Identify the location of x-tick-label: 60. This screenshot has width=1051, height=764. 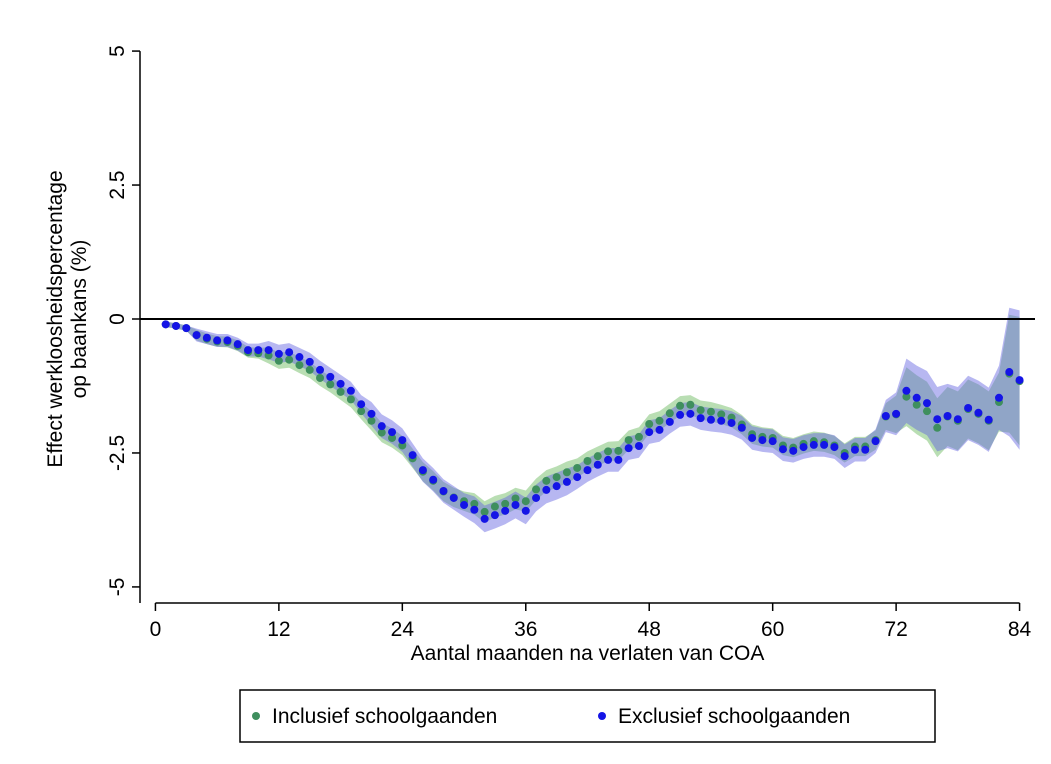
(772, 629).